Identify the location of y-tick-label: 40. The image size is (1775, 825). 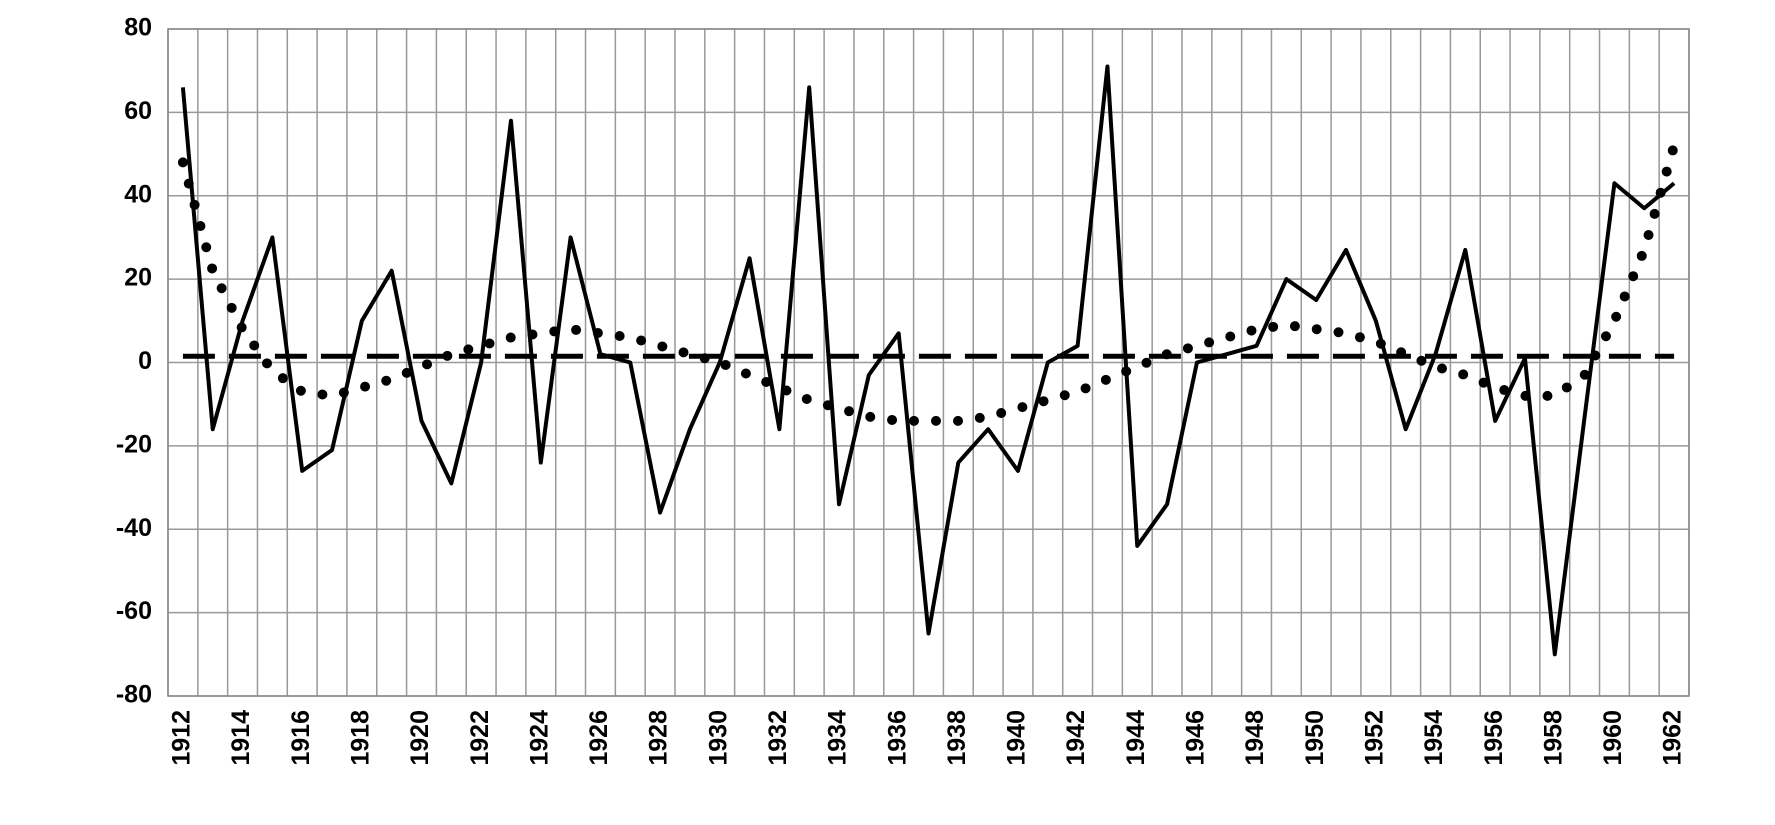
(138, 194).